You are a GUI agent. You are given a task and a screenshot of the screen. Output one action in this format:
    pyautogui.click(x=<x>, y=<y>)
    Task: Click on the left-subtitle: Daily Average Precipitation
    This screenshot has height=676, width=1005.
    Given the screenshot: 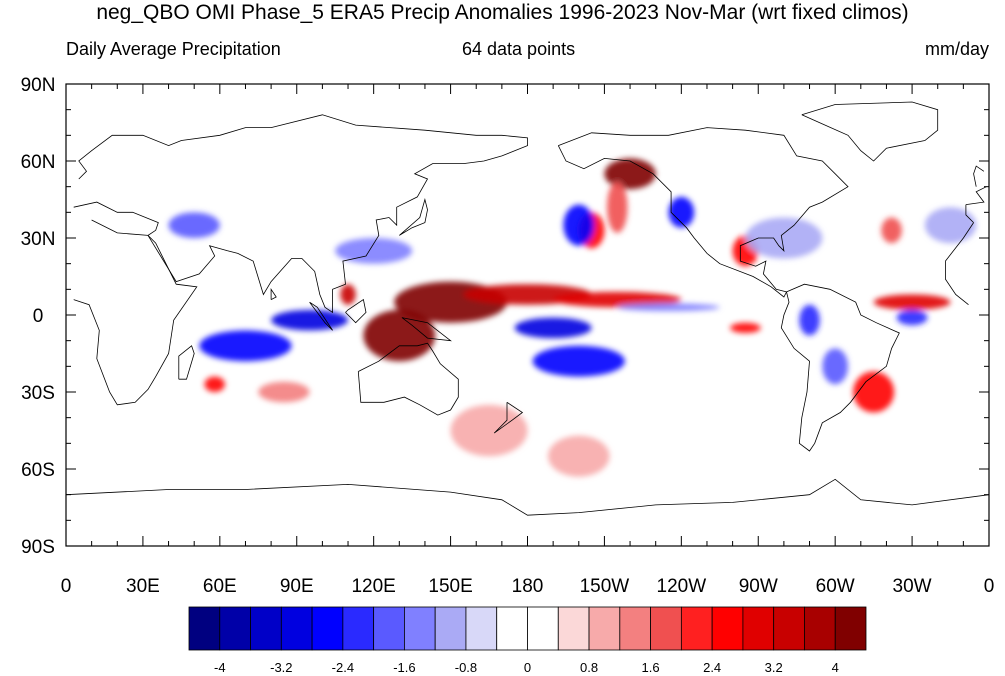 What is the action you would take?
    pyautogui.click(x=173, y=49)
    